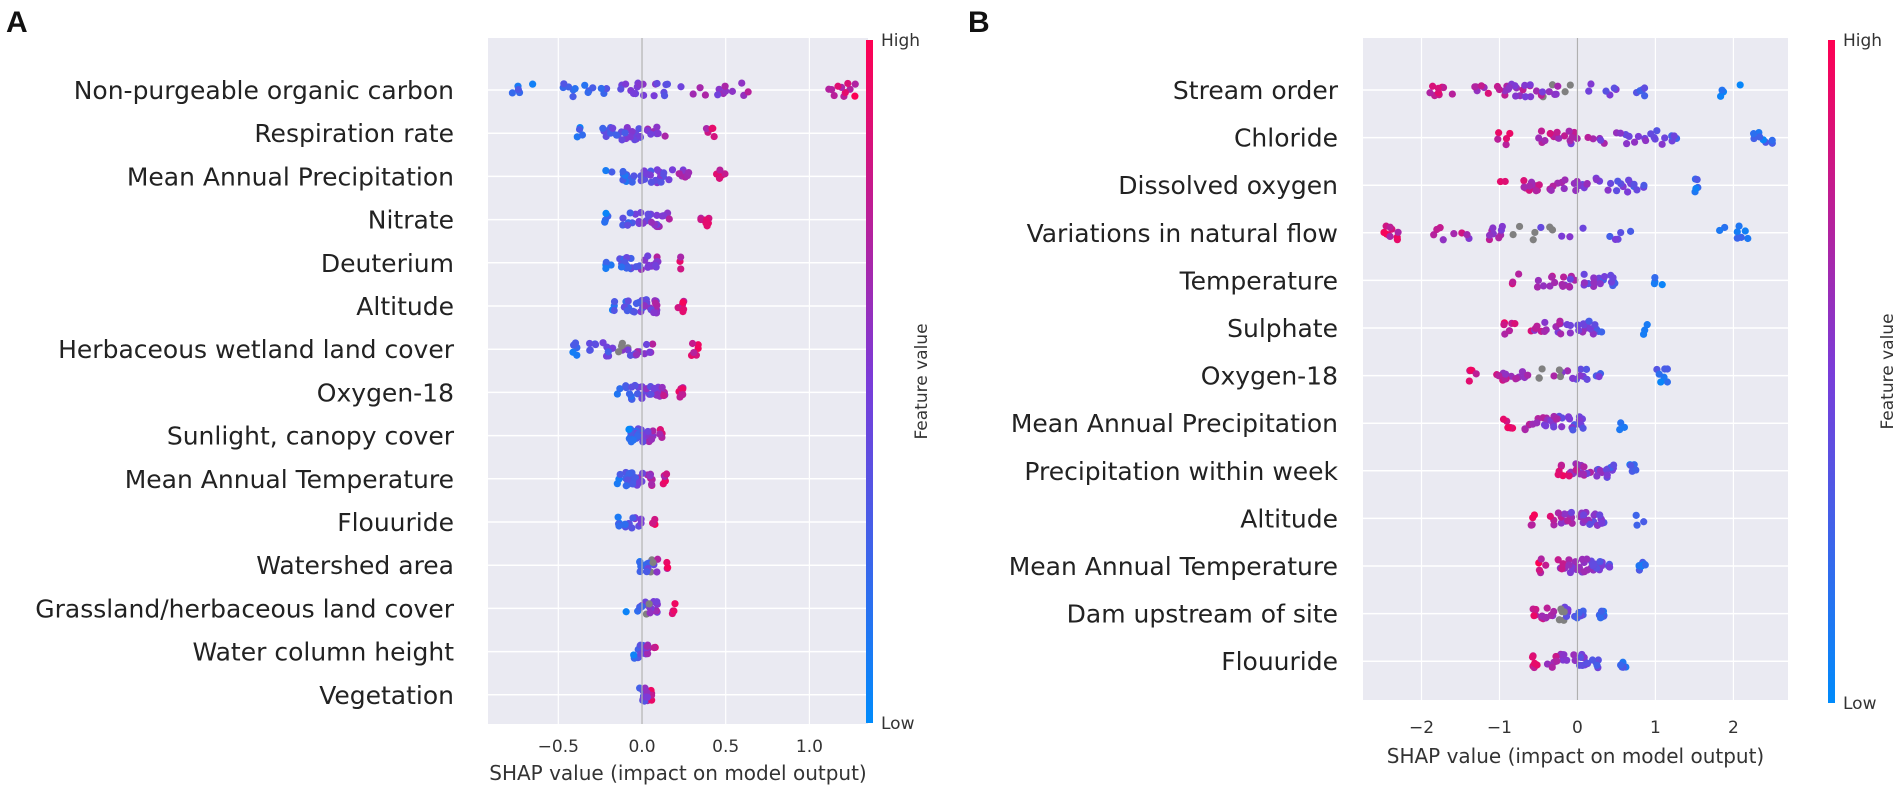 The image size is (1901, 787). Describe the element at coordinates (1577, 728) in the screenshot. I see `x-tick-label: 0` at that location.